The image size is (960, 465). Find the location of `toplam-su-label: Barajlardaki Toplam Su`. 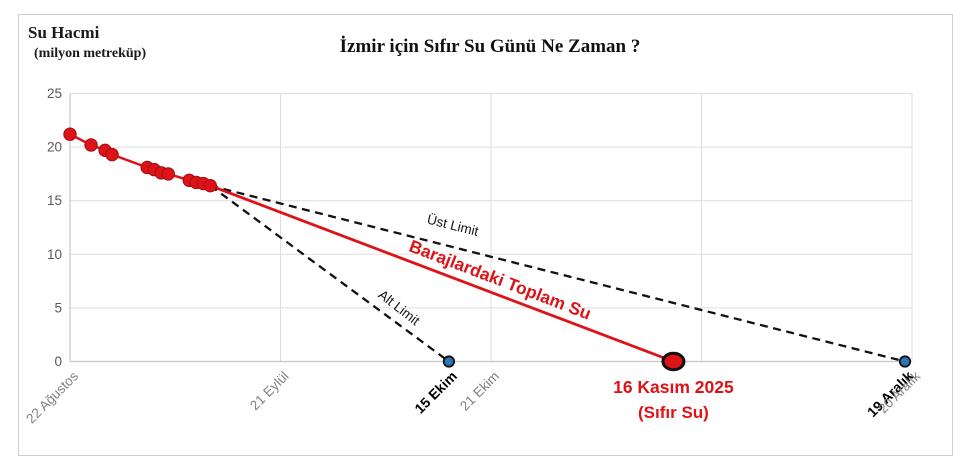

toplam-su-label: Barajlardaki Toplam Su is located at coordinates (500, 280).